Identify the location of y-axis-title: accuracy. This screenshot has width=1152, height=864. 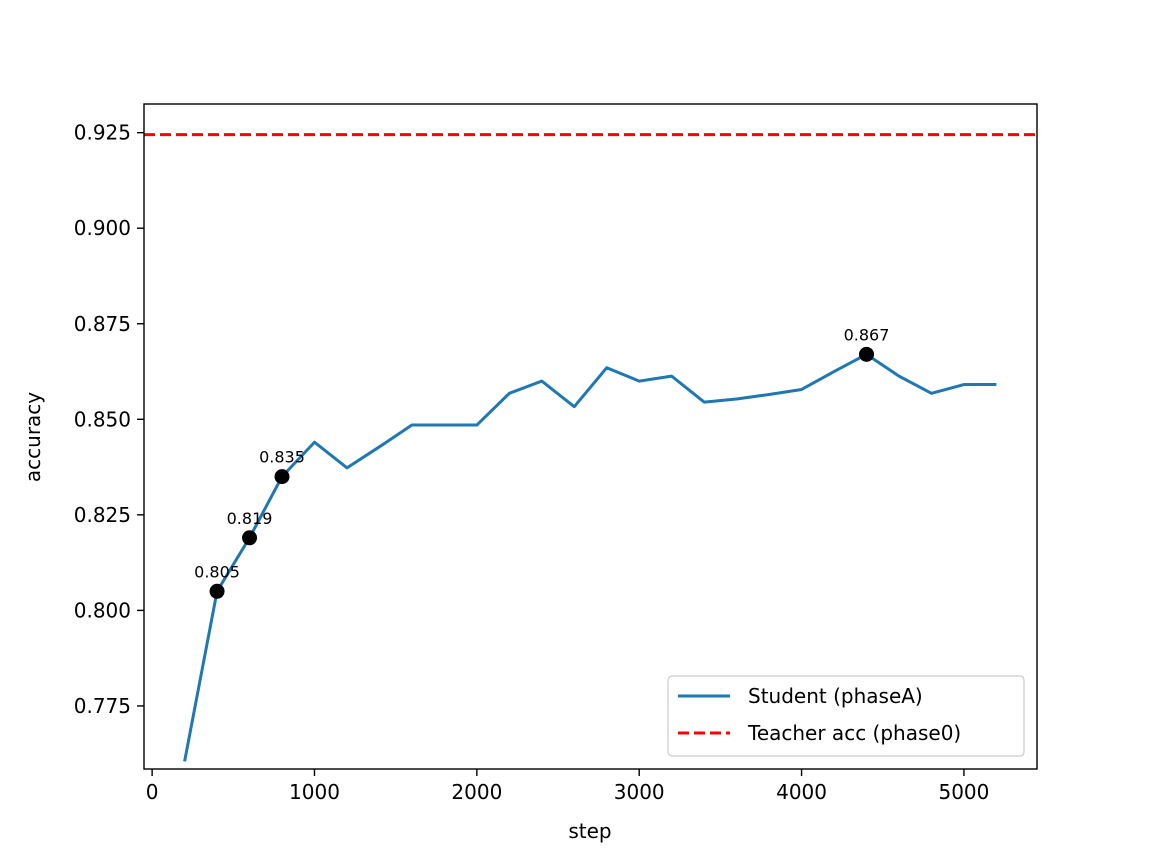
(33, 437).